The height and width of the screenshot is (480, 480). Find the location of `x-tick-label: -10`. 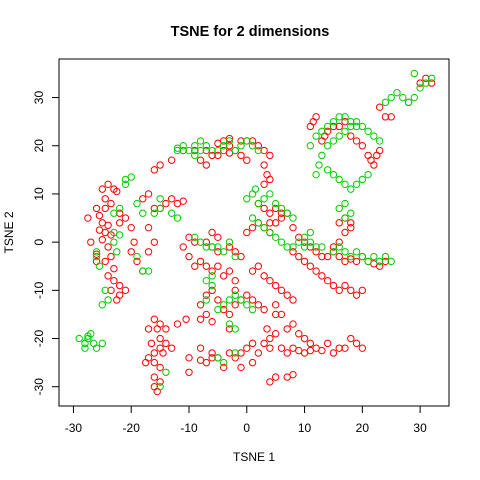

x-tick-label: -10 is located at coordinates (189, 428).